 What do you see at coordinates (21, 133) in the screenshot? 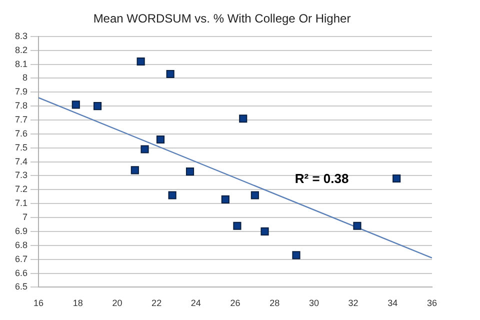
I see `y-tick-label: 7.6` at bounding box center [21, 133].